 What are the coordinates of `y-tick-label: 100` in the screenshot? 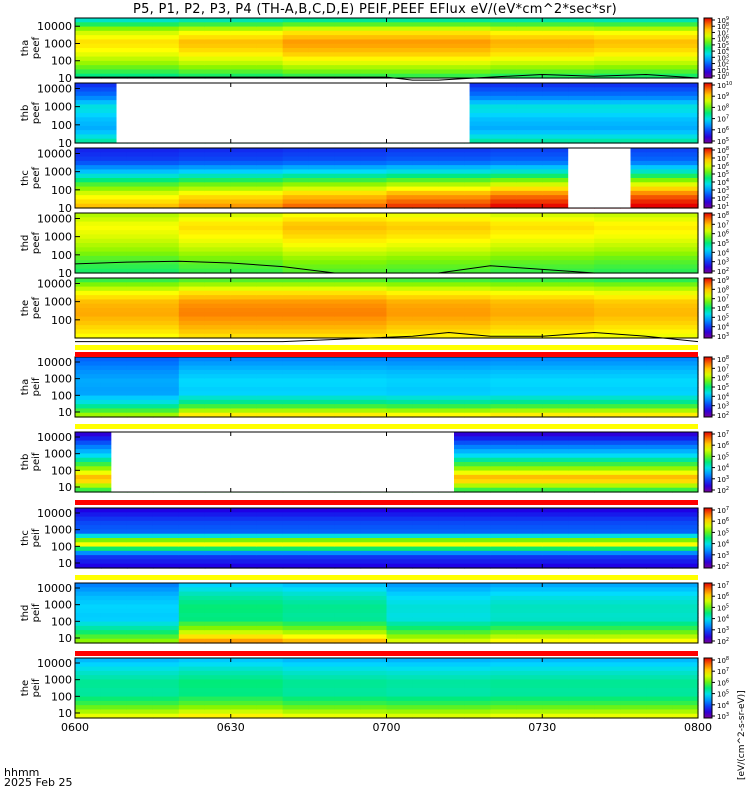 It's located at (61, 395).